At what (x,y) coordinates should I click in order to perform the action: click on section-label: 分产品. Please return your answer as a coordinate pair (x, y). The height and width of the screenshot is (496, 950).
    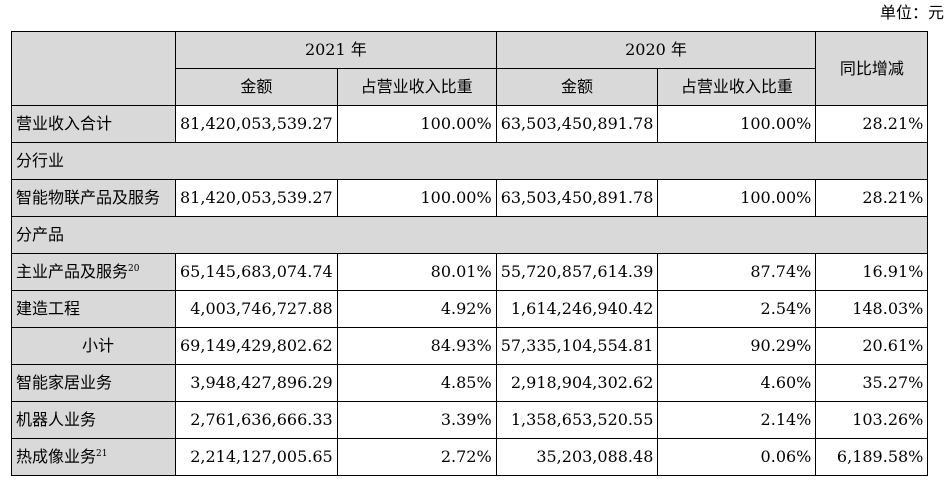
    Looking at the image, I should click on (469, 235).